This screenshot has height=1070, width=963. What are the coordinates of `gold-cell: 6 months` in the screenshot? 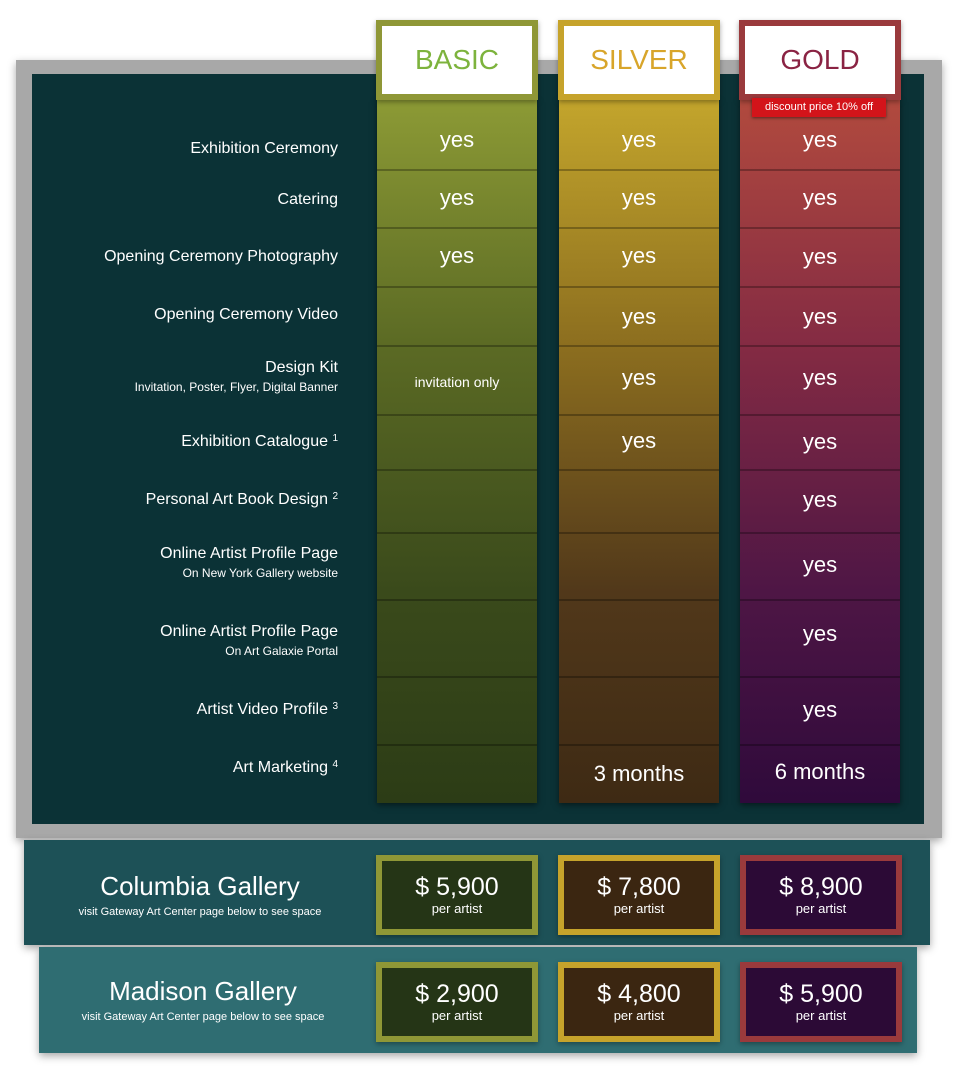 It's located at (820, 771).